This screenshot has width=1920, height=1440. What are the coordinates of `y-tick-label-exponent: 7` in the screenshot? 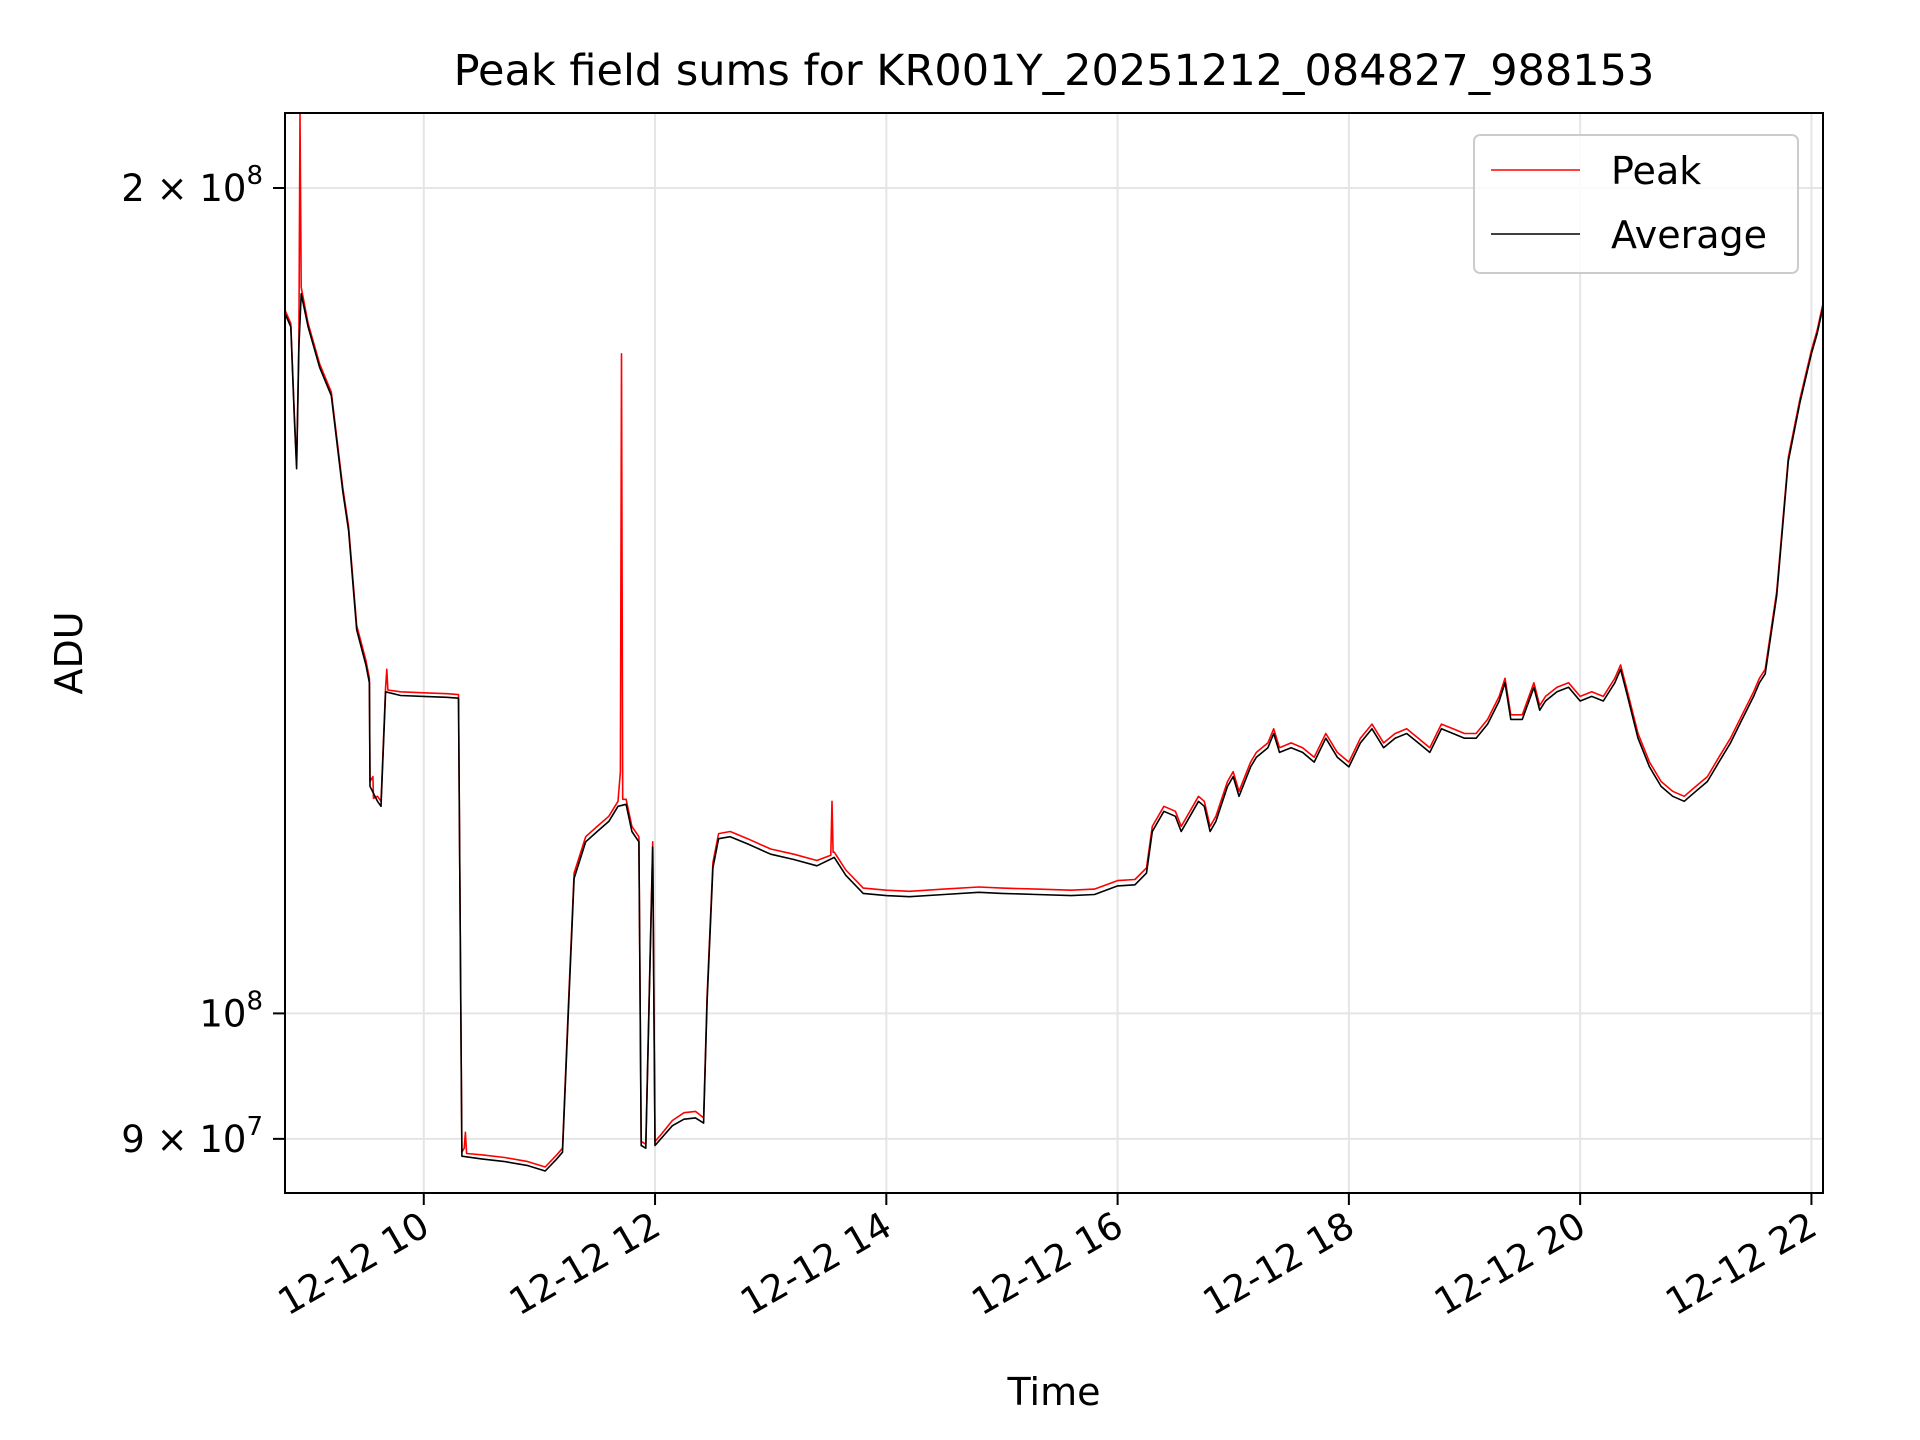 It's located at (254, 1127).